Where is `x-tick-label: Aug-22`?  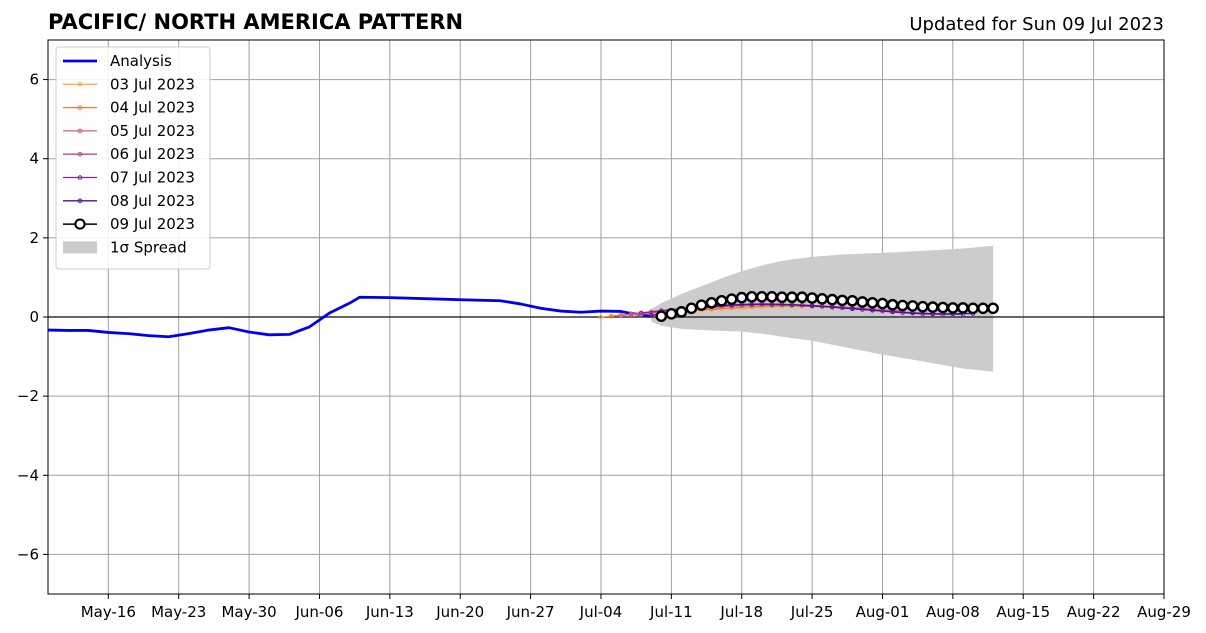
x-tick-label: Aug-22 is located at coordinates (1094, 612).